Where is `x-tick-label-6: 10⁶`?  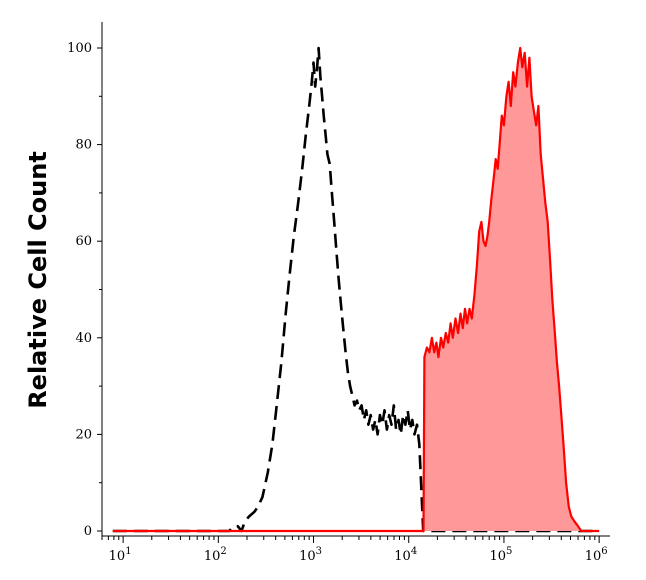
x-tick-label-6: 10⁶ is located at coordinates (596, 555).